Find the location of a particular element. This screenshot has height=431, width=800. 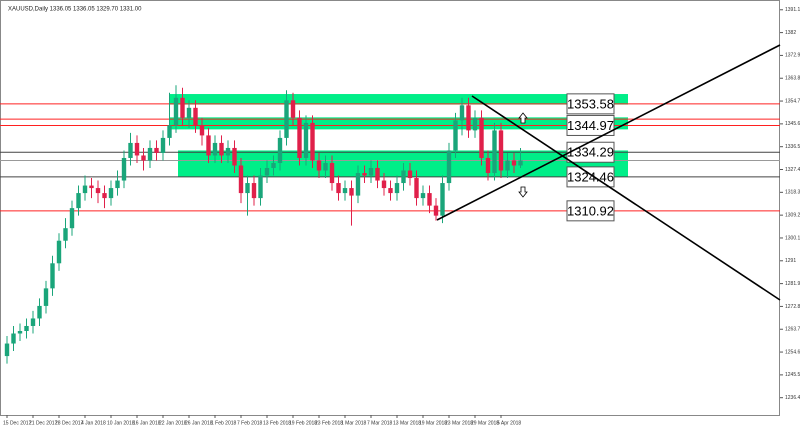

y-tick-label: 1236.4 is located at coordinates (792, 398).